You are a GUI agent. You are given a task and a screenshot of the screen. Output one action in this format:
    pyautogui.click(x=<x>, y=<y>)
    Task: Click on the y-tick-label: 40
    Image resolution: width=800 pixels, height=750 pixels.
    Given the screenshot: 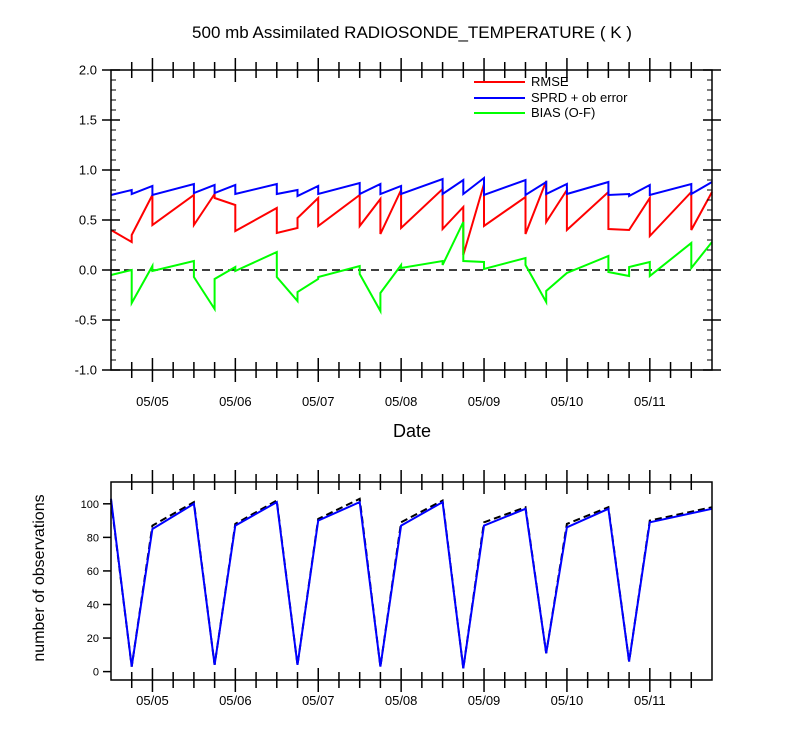 What is the action you would take?
    pyautogui.click(x=93, y=605)
    